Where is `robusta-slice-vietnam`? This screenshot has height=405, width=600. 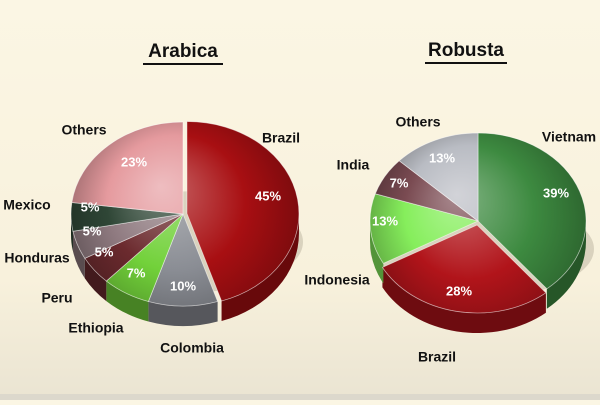 robusta-slice-vietnam is located at coordinates (532, 211).